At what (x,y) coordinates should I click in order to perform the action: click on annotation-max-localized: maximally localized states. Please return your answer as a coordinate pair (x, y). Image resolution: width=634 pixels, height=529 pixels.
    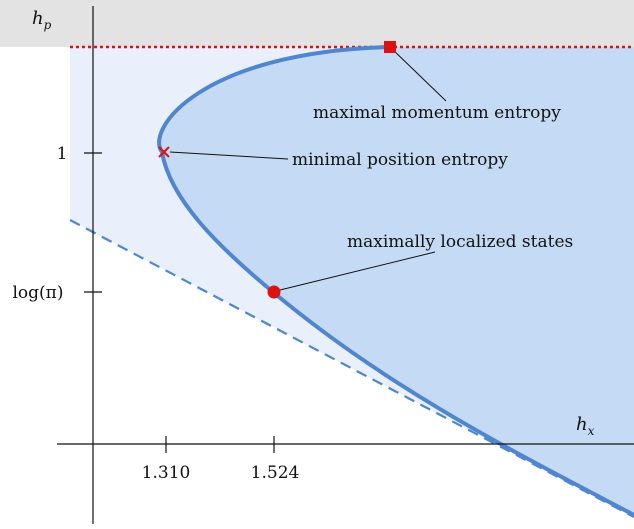
    Looking at the image, I should click on (460, 242).